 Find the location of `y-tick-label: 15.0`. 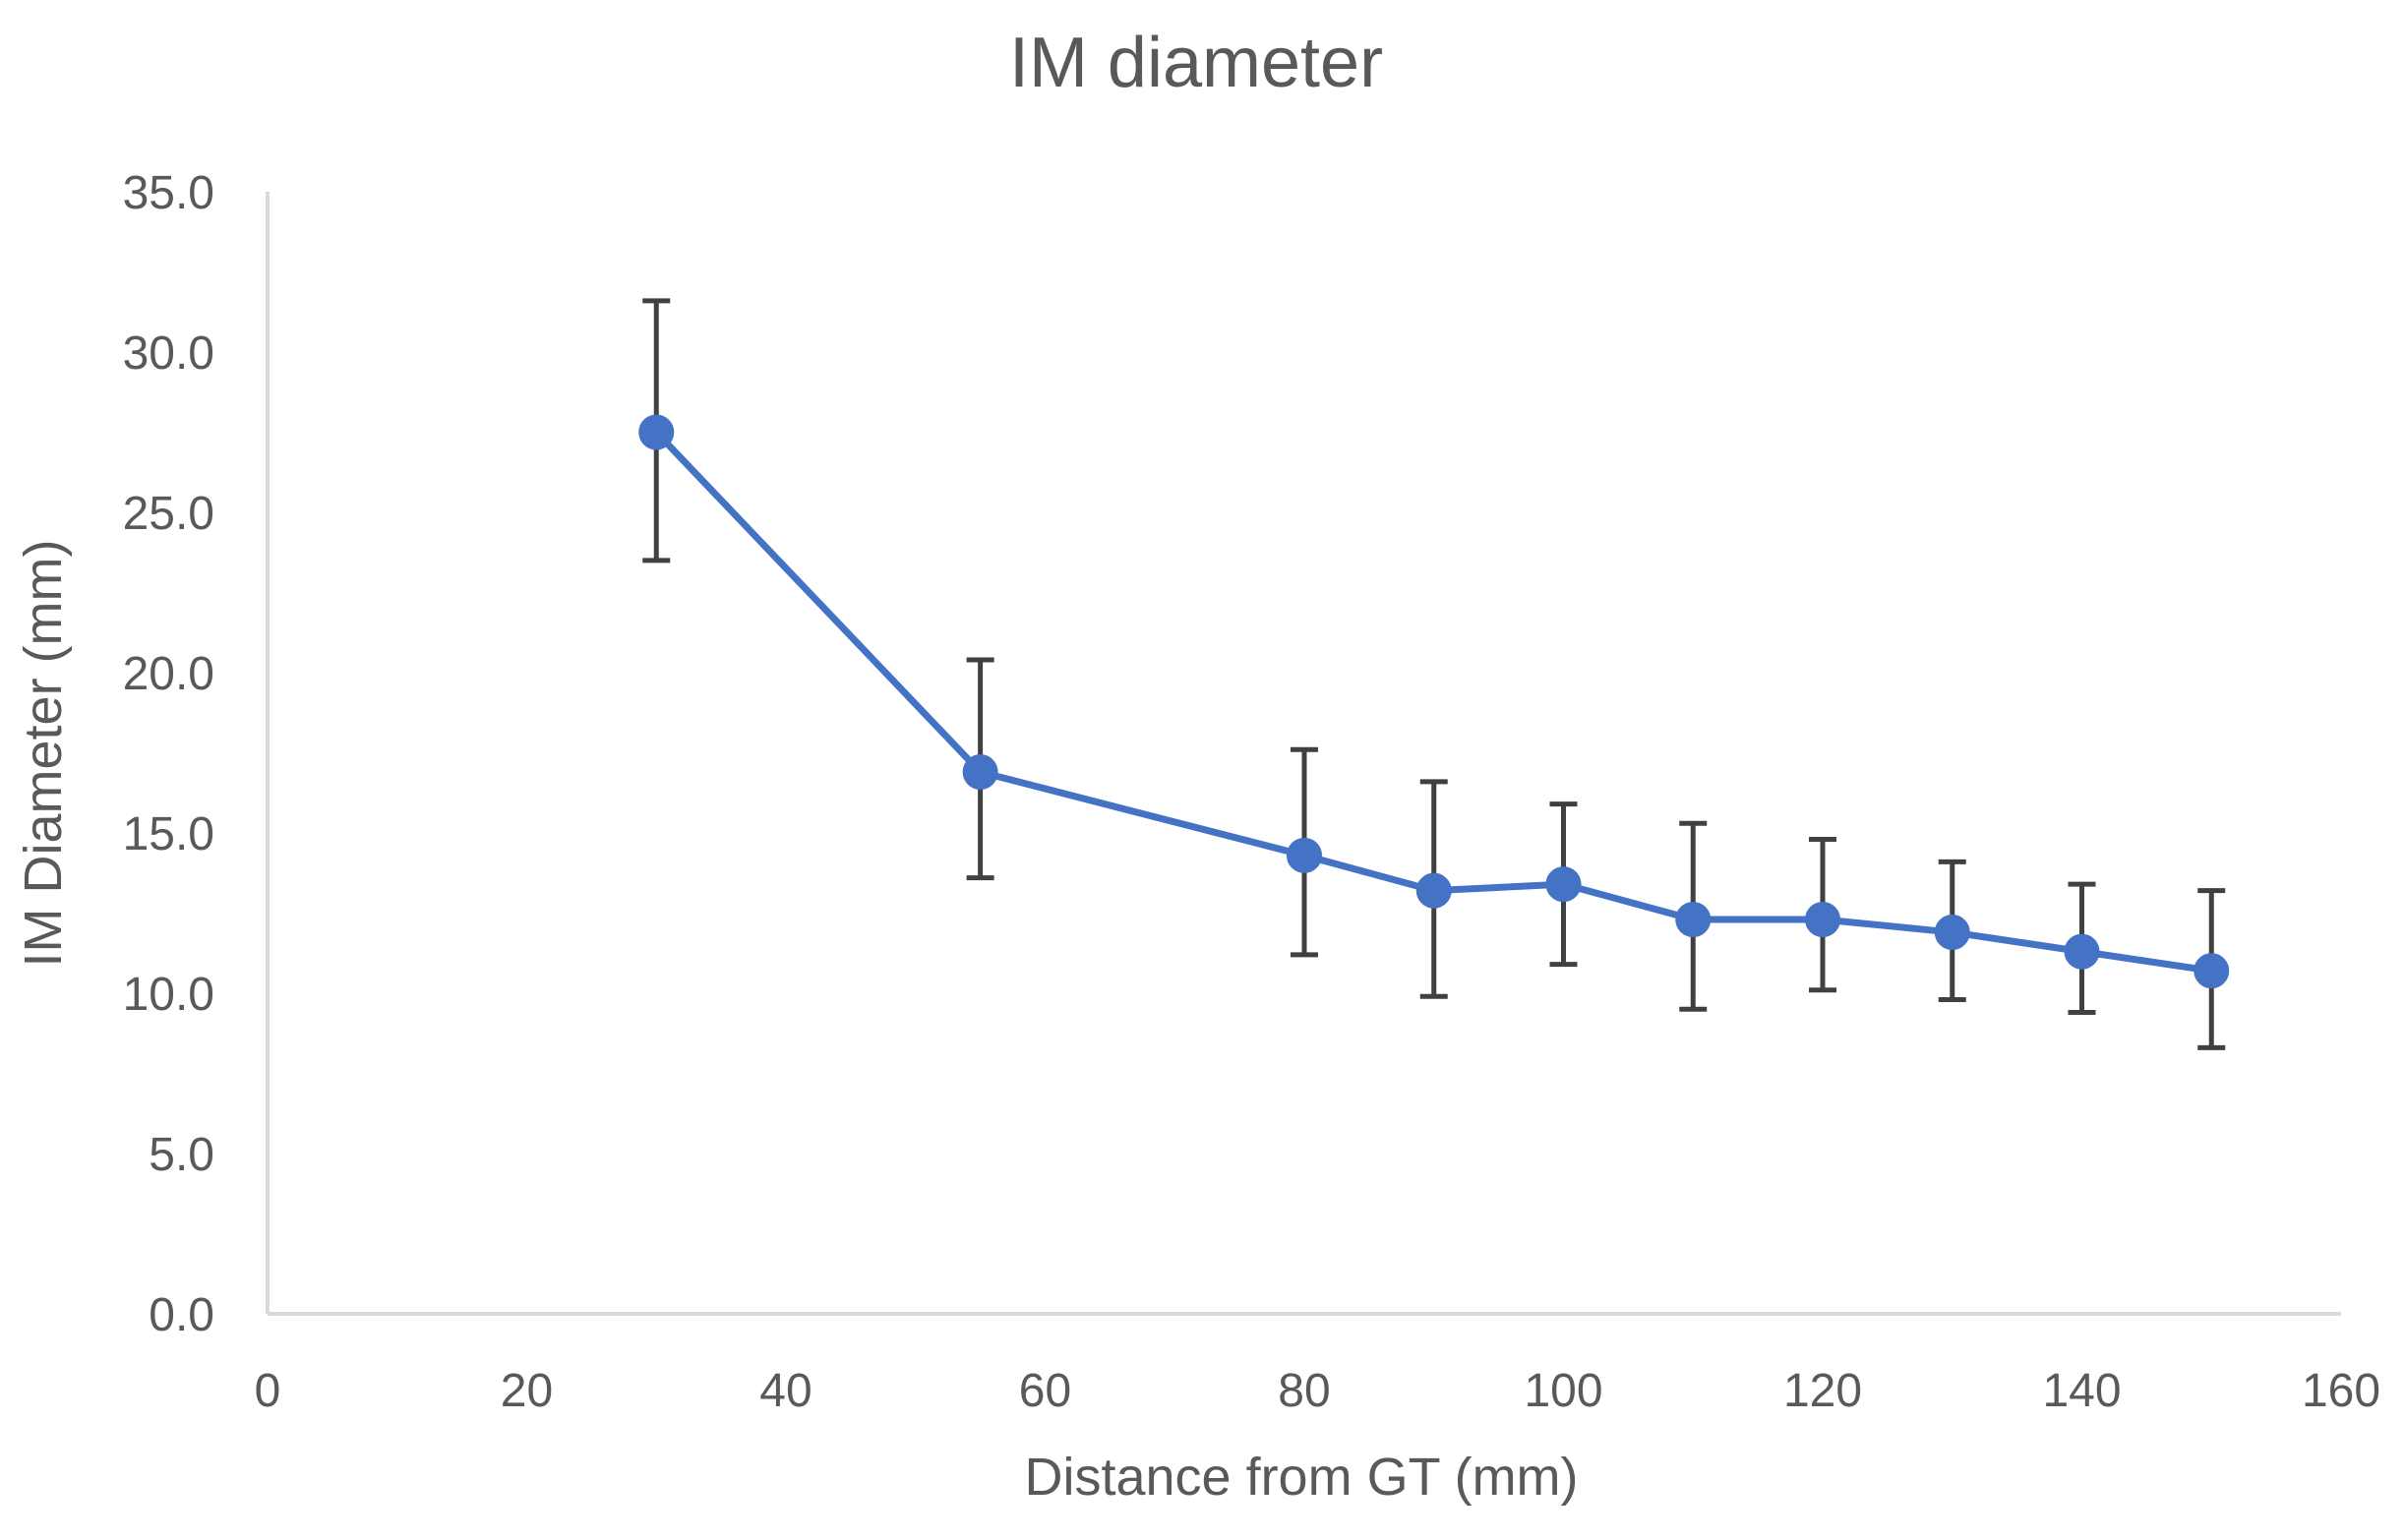

y-tick-label: 15.0 is located at coordinates (168, 834).